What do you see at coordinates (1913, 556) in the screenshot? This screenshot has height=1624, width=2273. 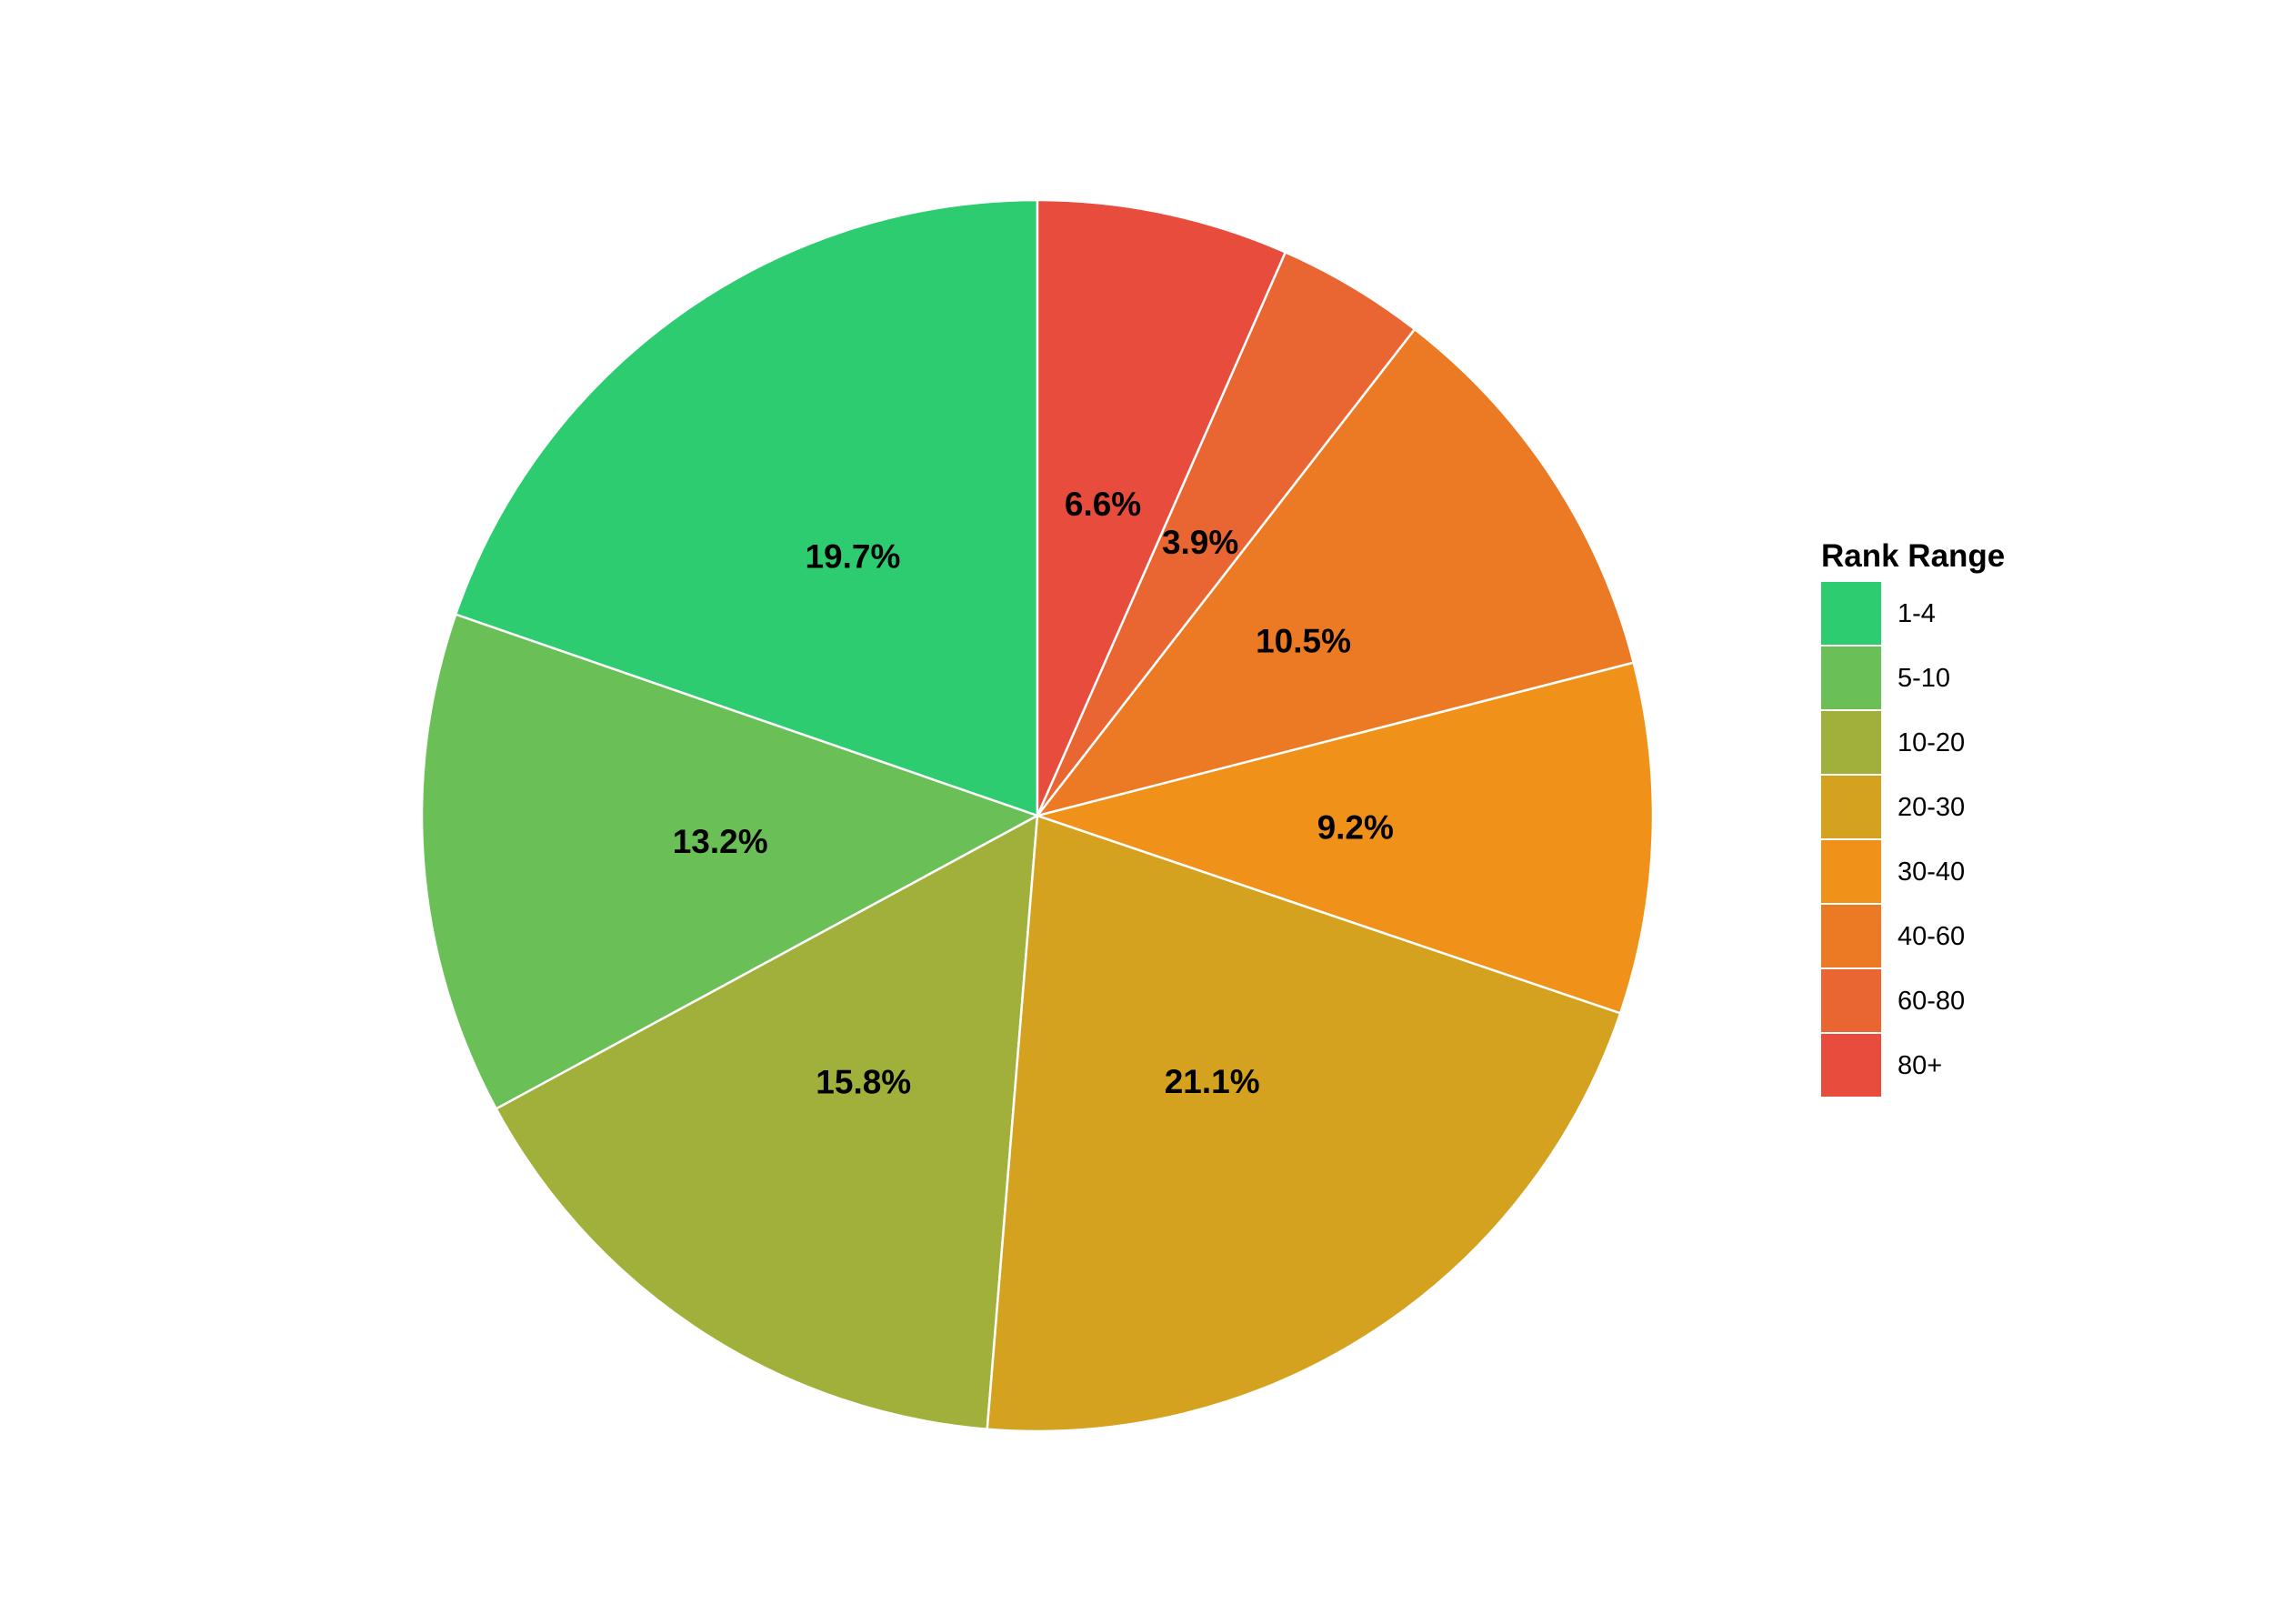 I see `legend-title: Rank Range` at bounding box center [1913, 556].